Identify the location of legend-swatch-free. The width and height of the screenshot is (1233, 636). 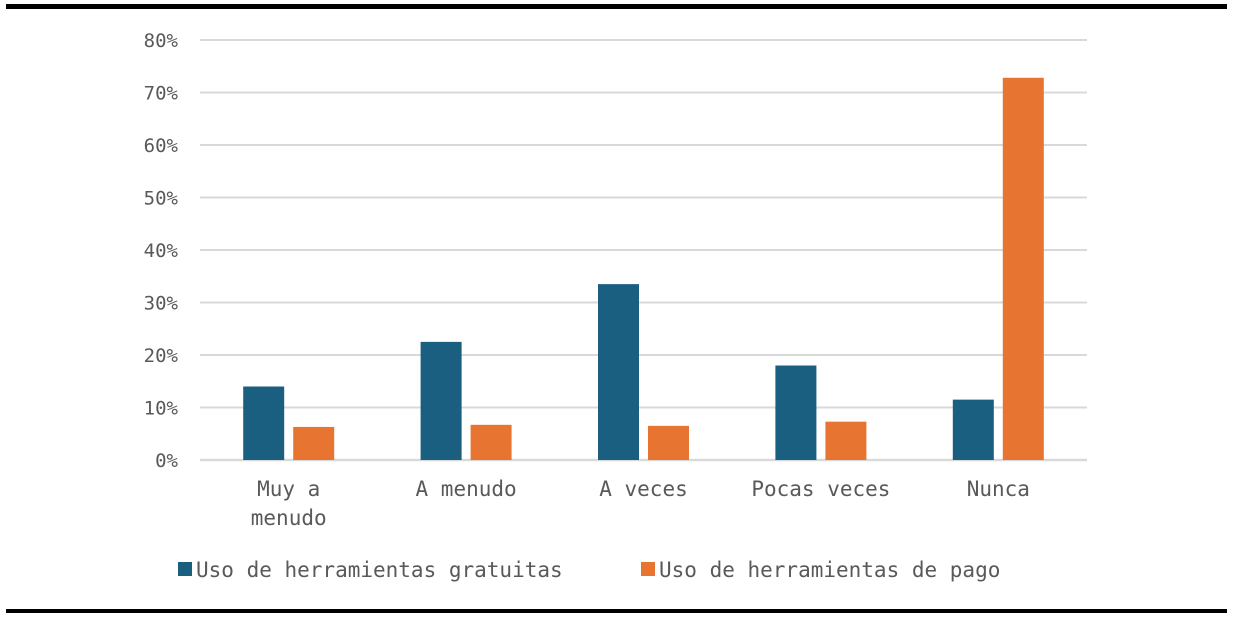
(185, 569).